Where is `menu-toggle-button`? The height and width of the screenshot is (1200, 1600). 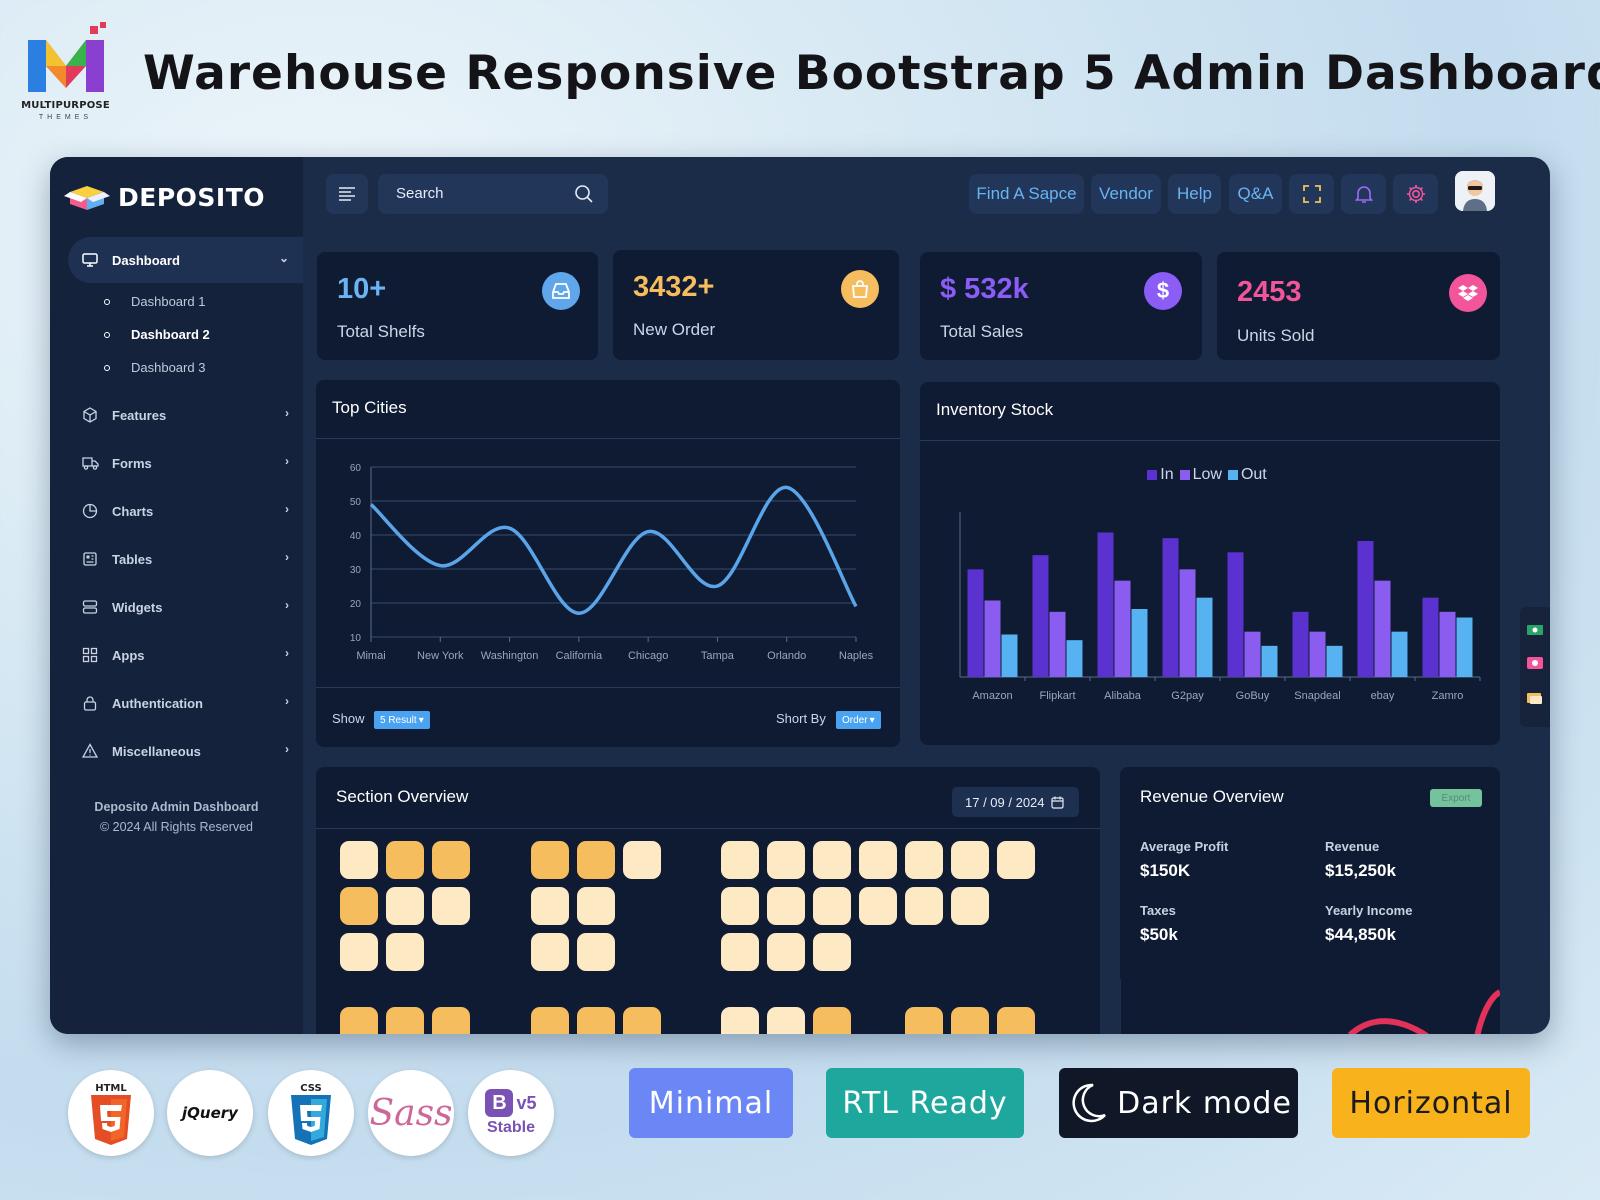
menu-toggle-button is located at coordinates (347, 194).